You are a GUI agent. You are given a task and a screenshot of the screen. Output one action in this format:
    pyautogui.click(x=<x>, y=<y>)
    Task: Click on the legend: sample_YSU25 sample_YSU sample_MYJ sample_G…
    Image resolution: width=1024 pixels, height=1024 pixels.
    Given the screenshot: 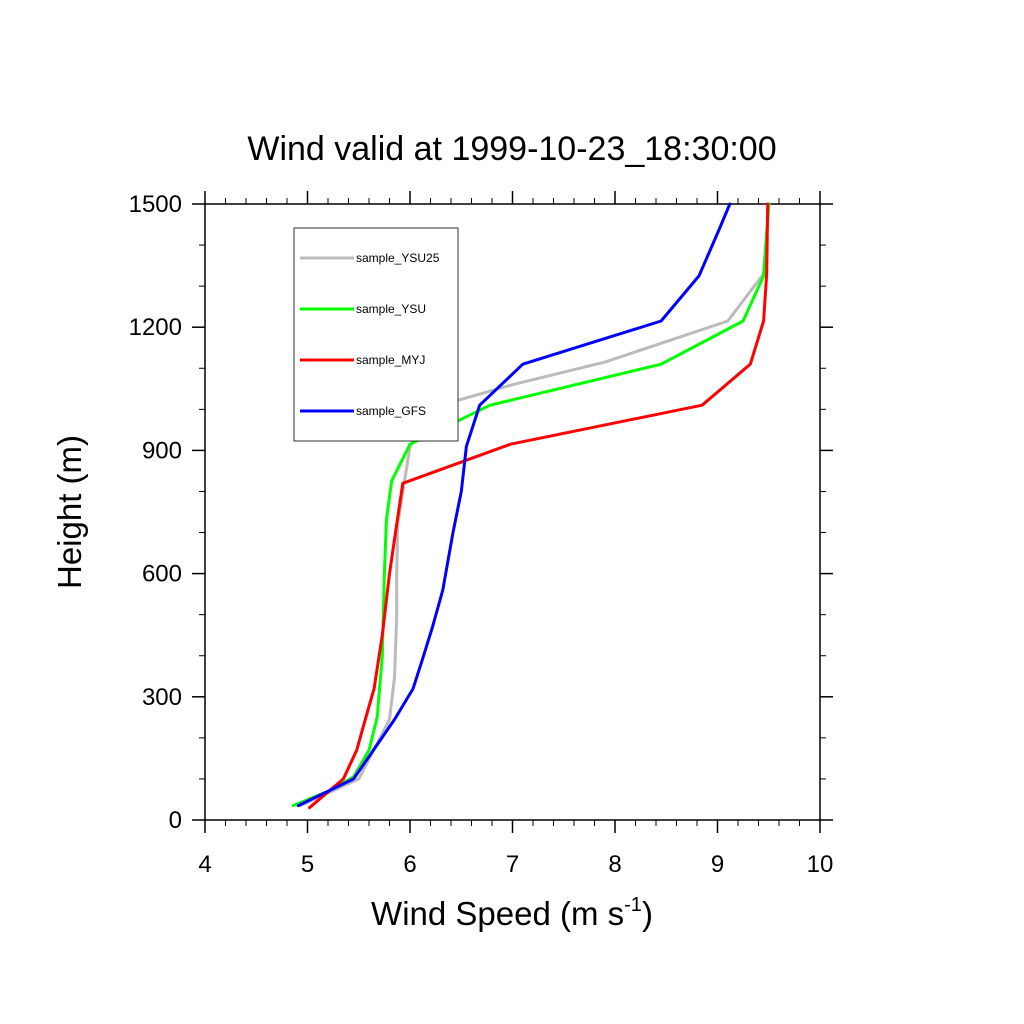 What is the action you would take?
    pyautogui.click(x=376, y=334)
    